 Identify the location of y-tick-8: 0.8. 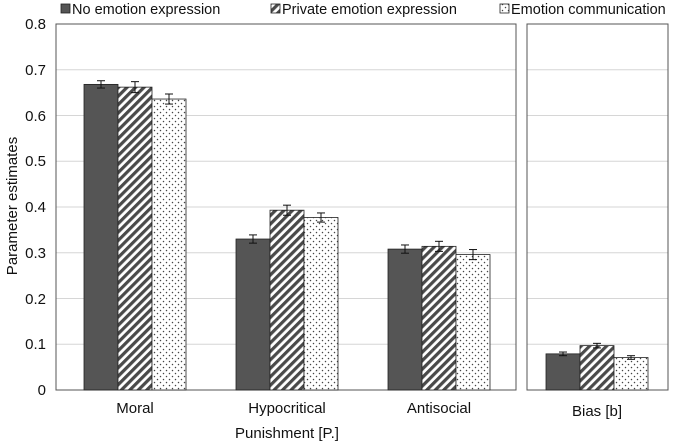
(35, 24).